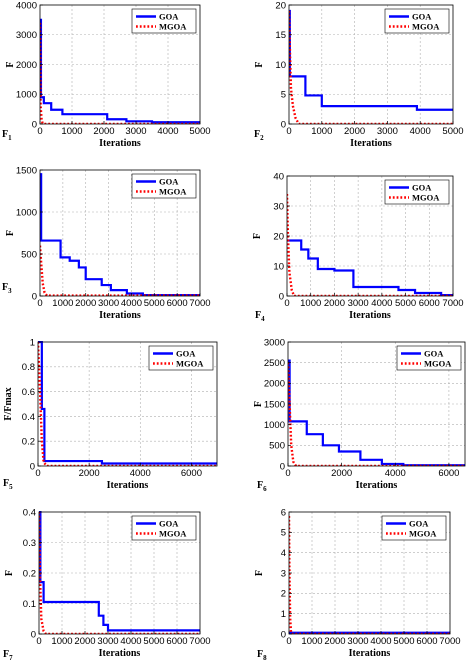 This screenshot has width=474, height=661. I want to click on panel-2-ytick-label-5: 20, so click(280, 5).